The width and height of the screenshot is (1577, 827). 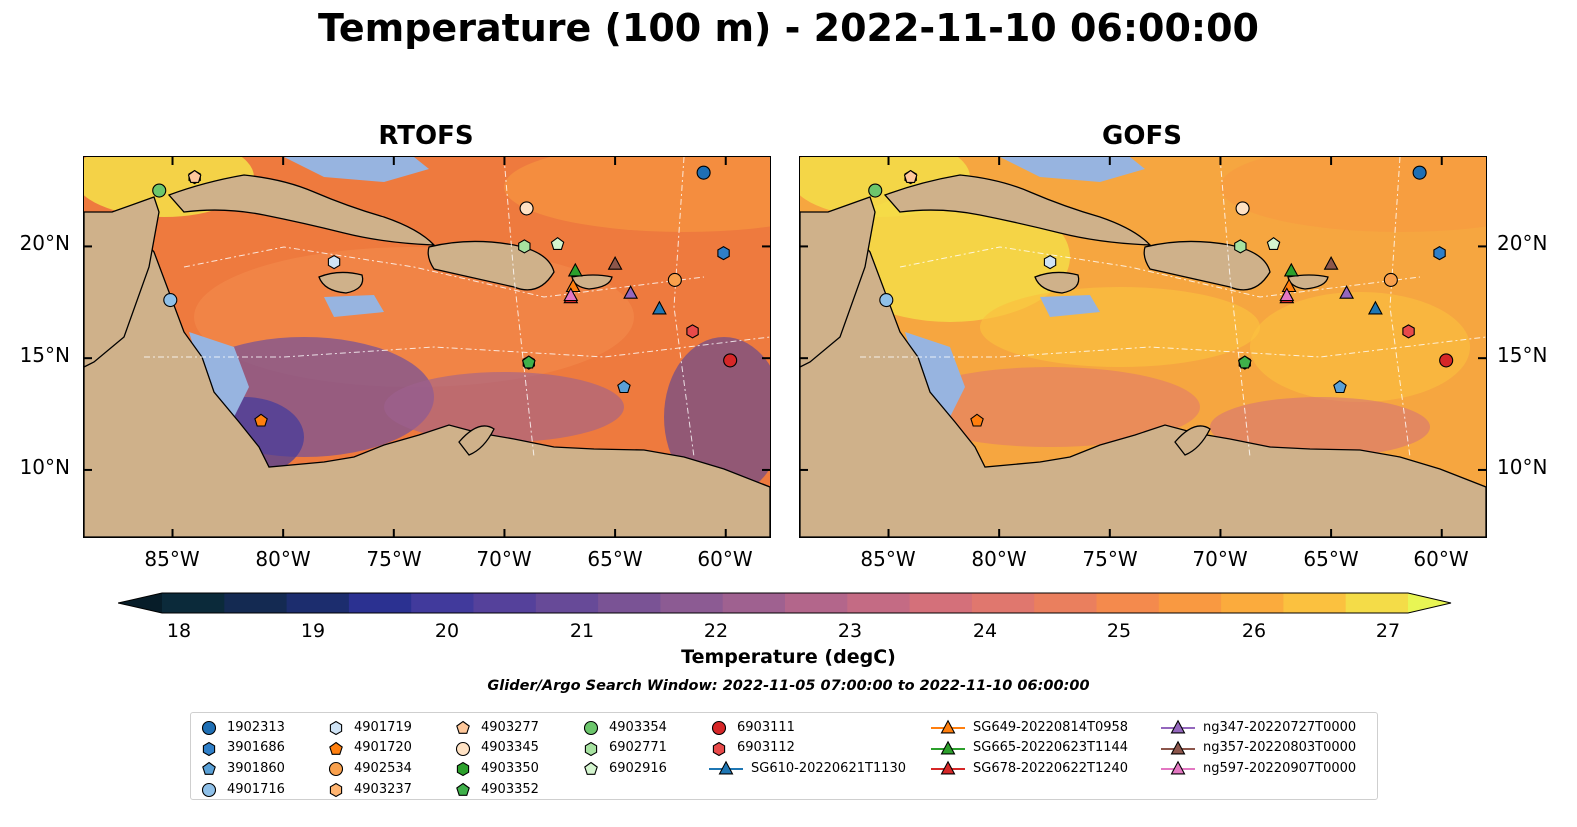 I want to click on legend-label: 4903352, so click(x=510, y=789).